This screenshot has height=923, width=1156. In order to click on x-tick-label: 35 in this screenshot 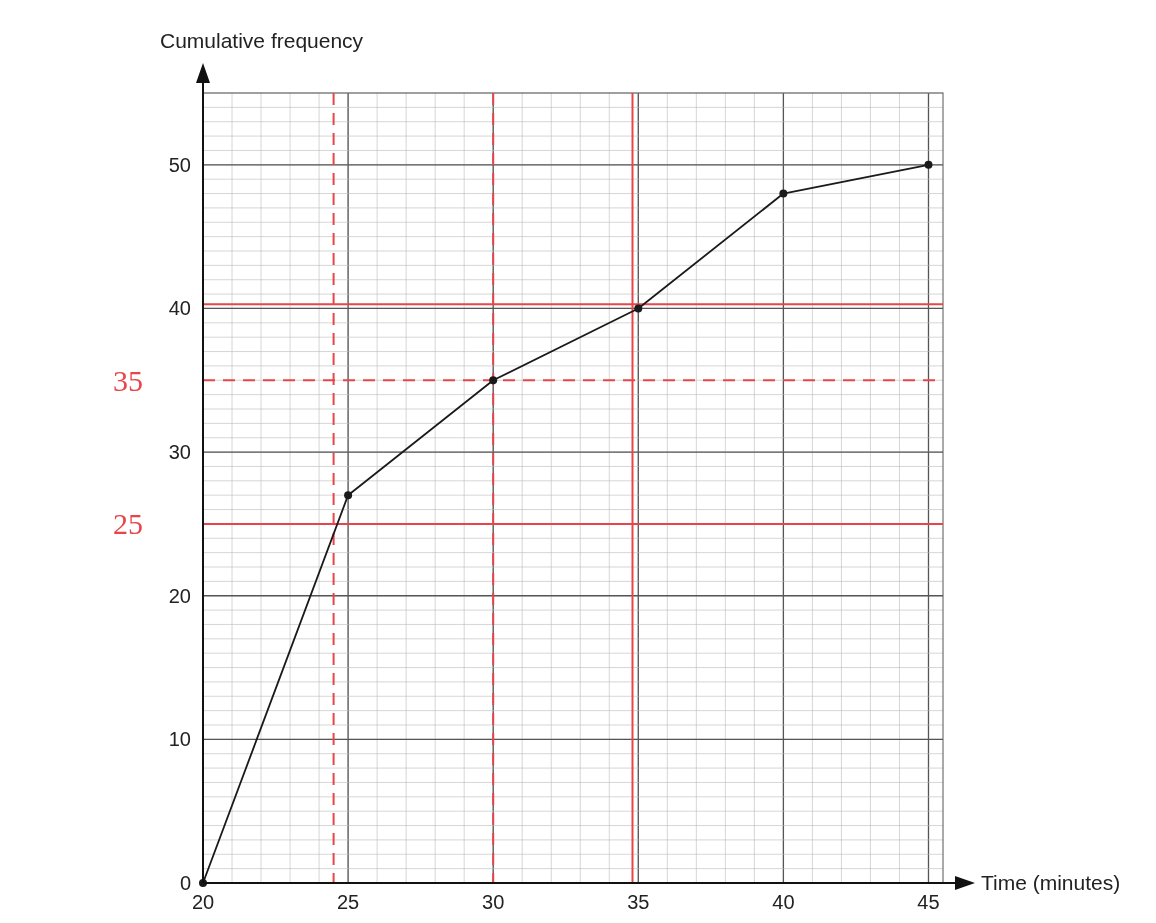, I will do `click(638, 902)`.